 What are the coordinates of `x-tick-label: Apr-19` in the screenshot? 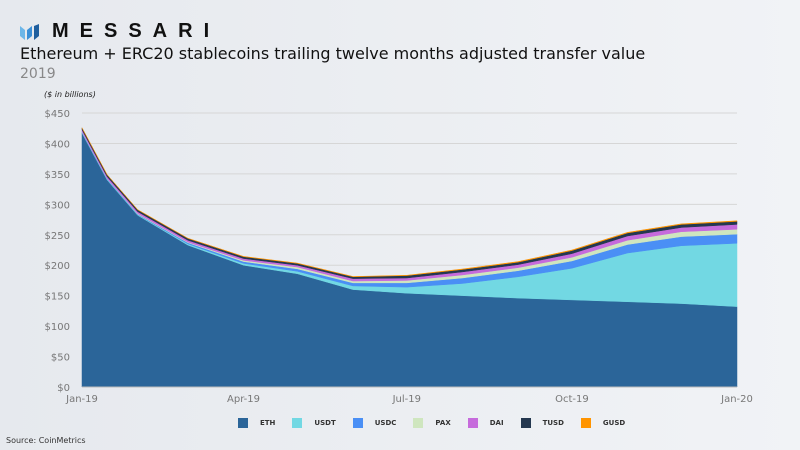 It's located at (243, 399).